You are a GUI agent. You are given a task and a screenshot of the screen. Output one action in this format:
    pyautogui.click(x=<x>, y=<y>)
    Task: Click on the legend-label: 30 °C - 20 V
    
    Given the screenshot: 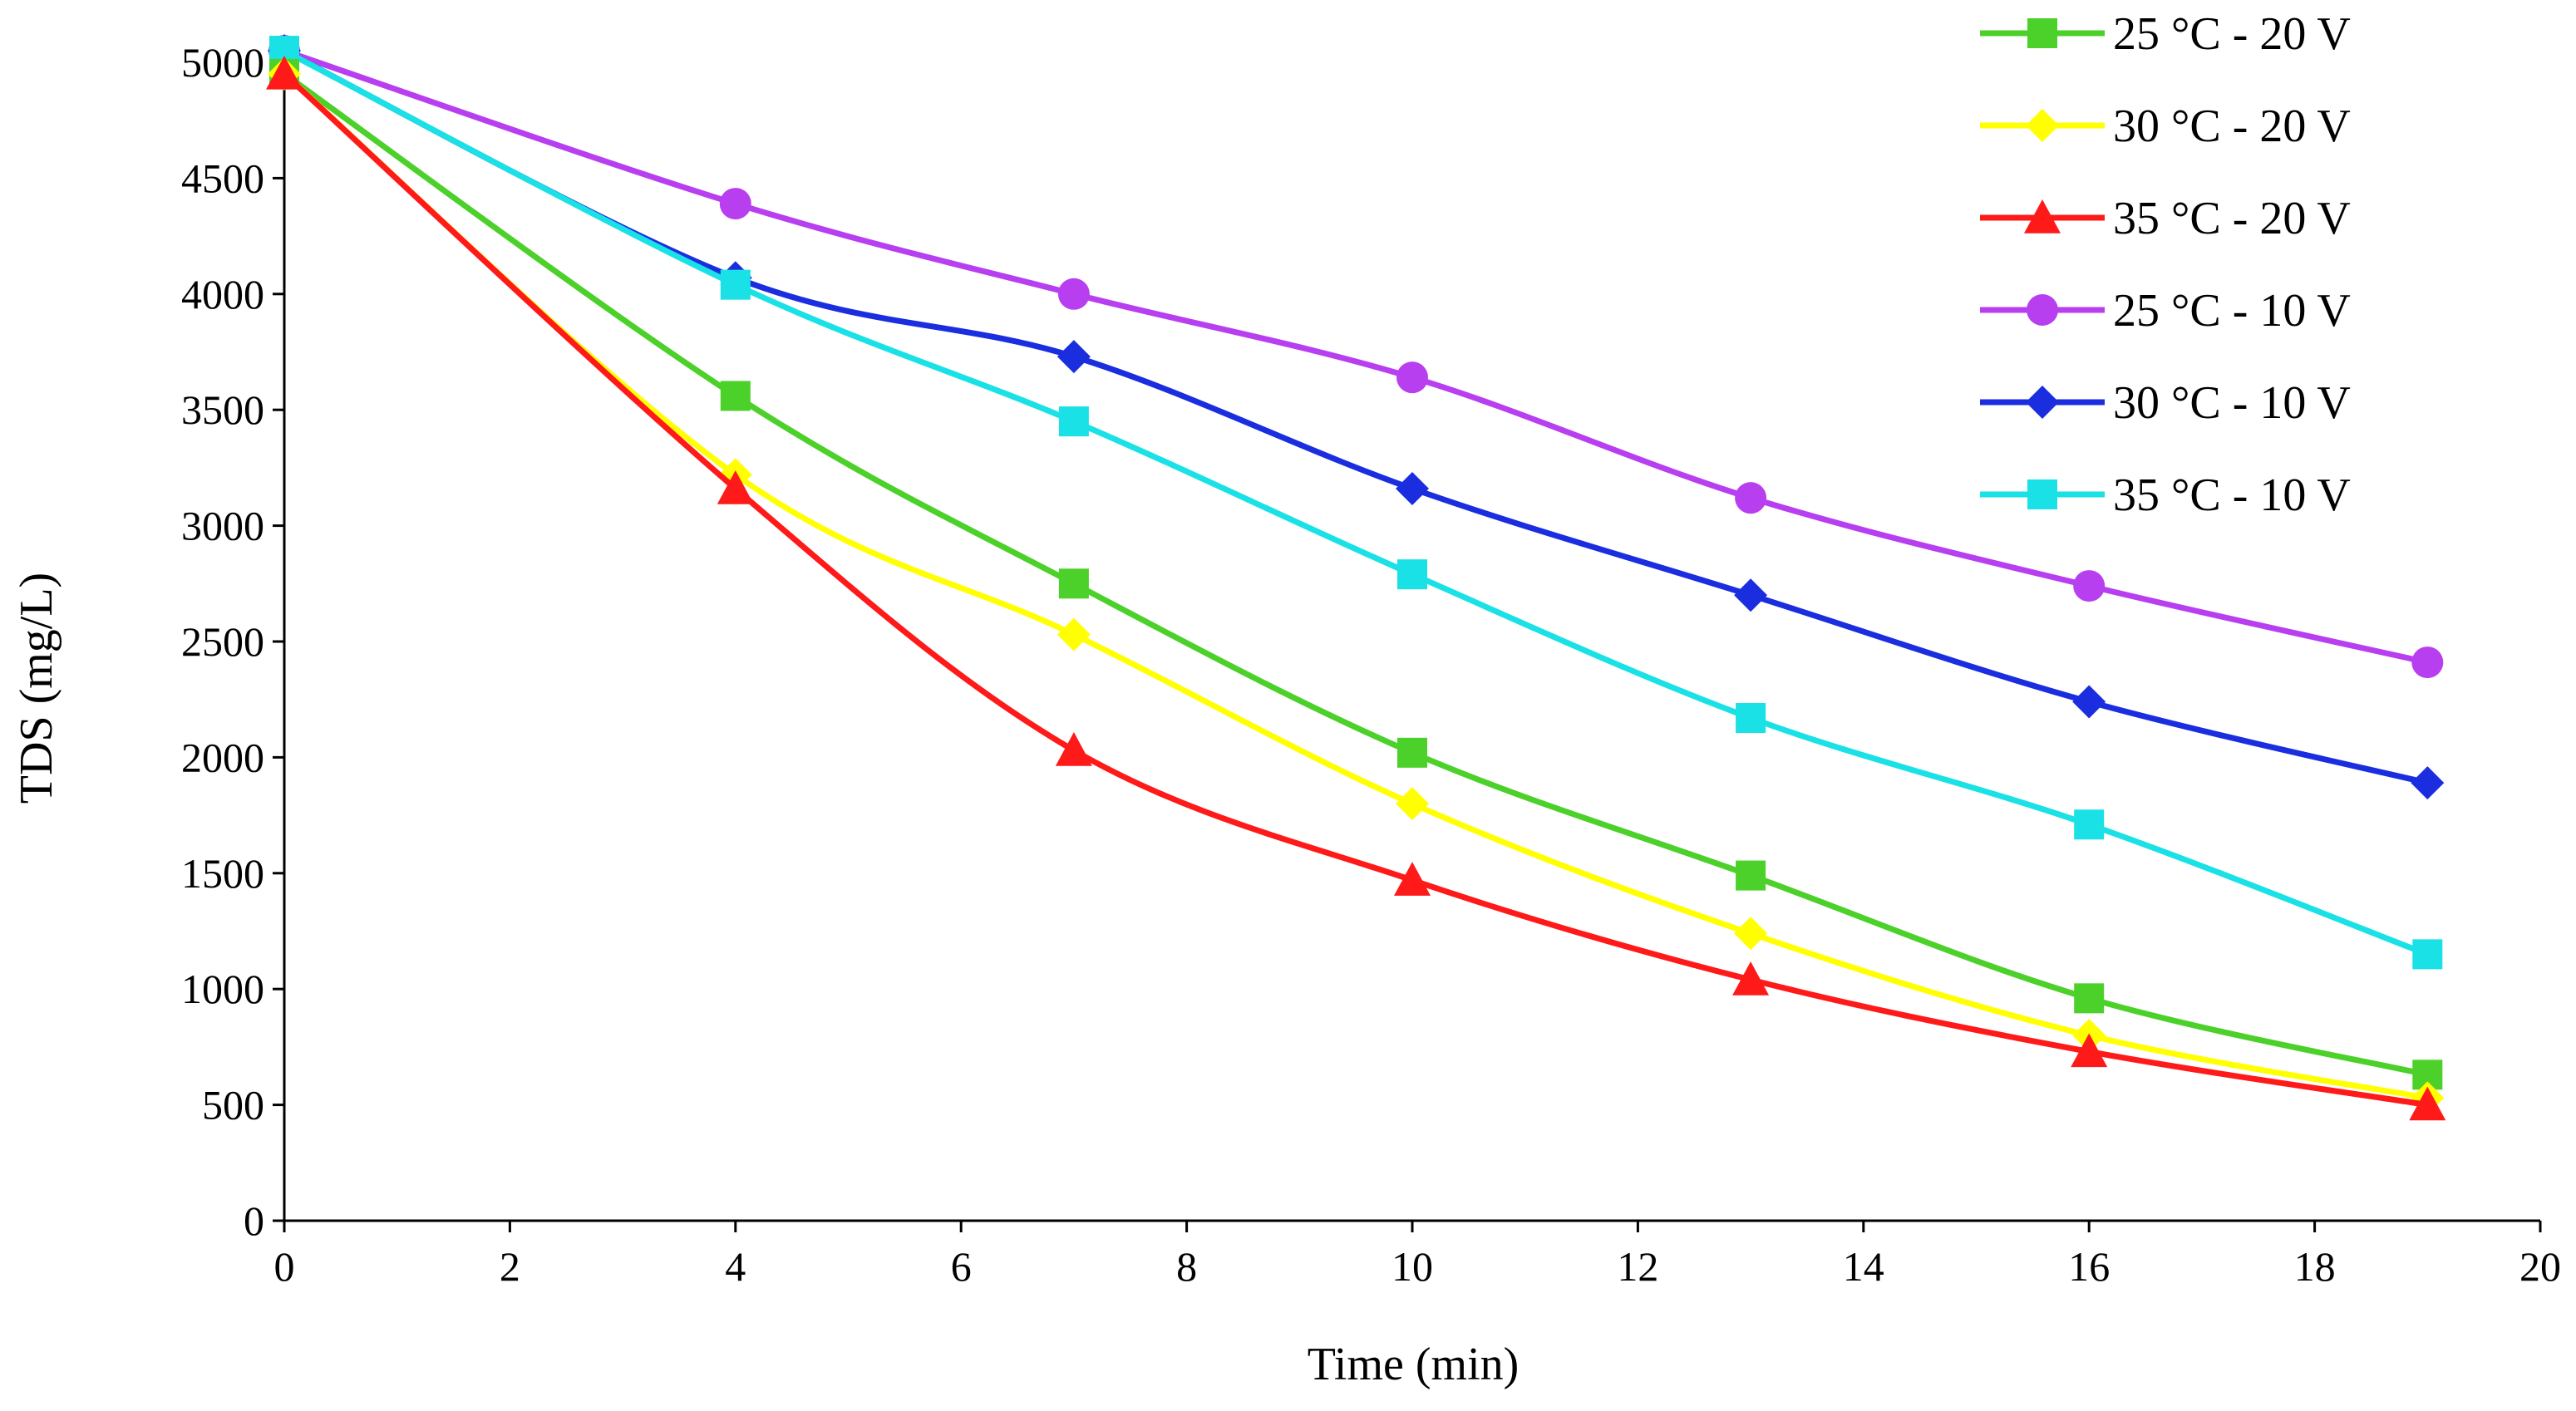 What is the action you would take?
    pyautogui.click(x=2232, y=127)
    